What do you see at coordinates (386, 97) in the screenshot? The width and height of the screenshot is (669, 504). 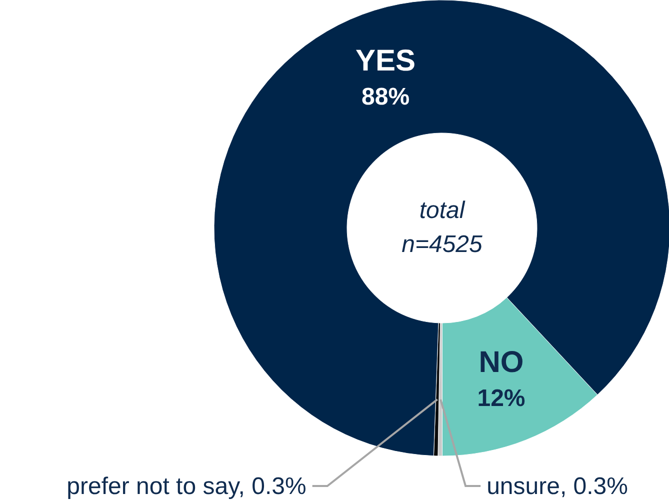 I see `data-label: 88%` at bounding box center [386, 97].